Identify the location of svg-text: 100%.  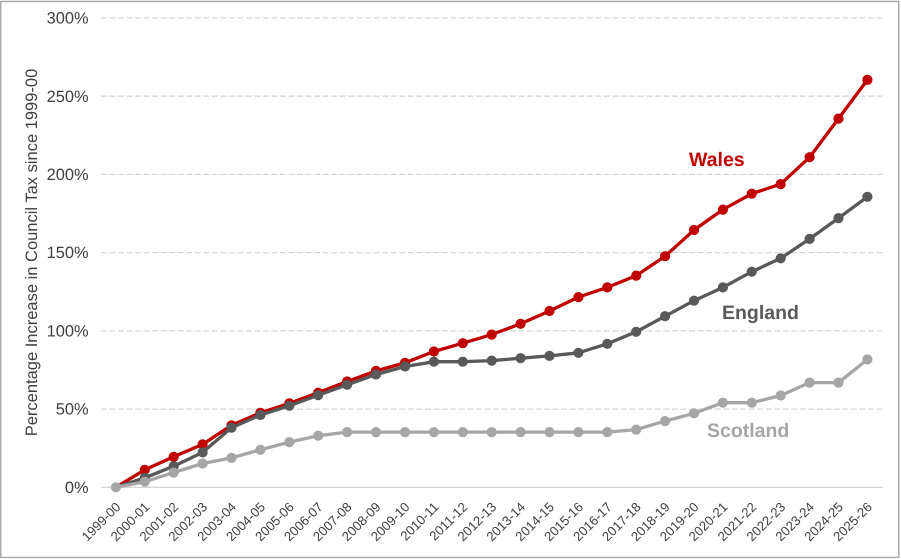
(68, 332).